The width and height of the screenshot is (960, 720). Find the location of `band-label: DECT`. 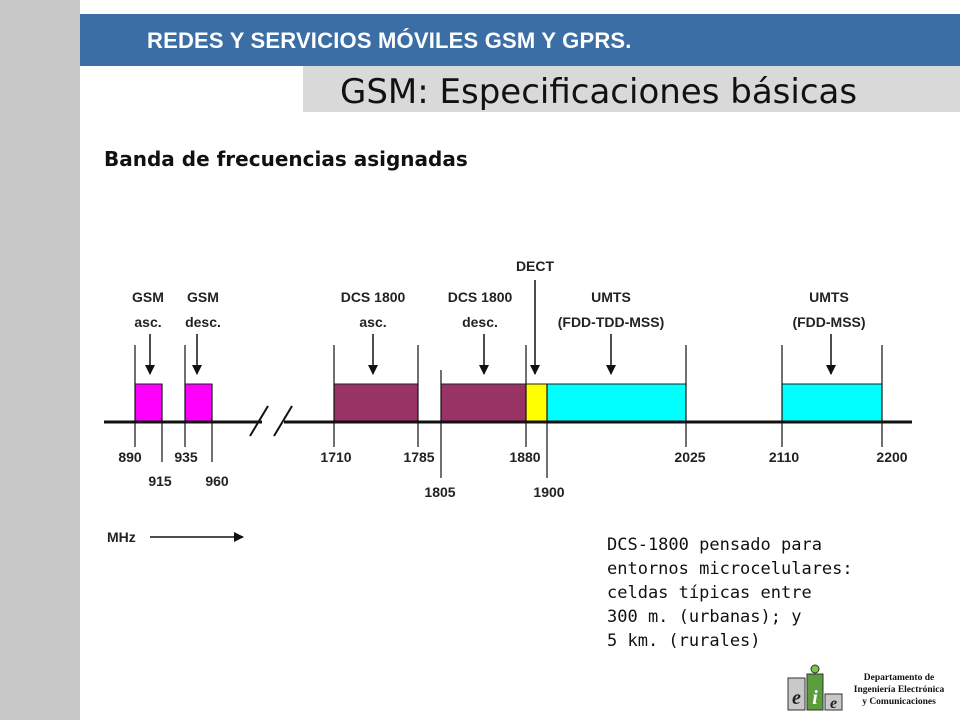

band-label: DECT is located at coordinates (535, 266).